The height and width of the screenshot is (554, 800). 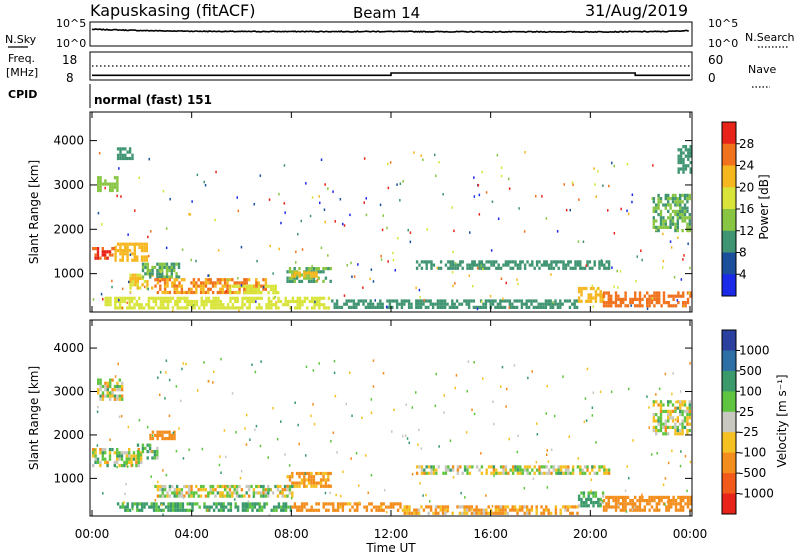 What do you see at coordinates (743, 274) in the screenshot?
I see `colorbar-tick-label: 4` at bounding box center [743, 274].